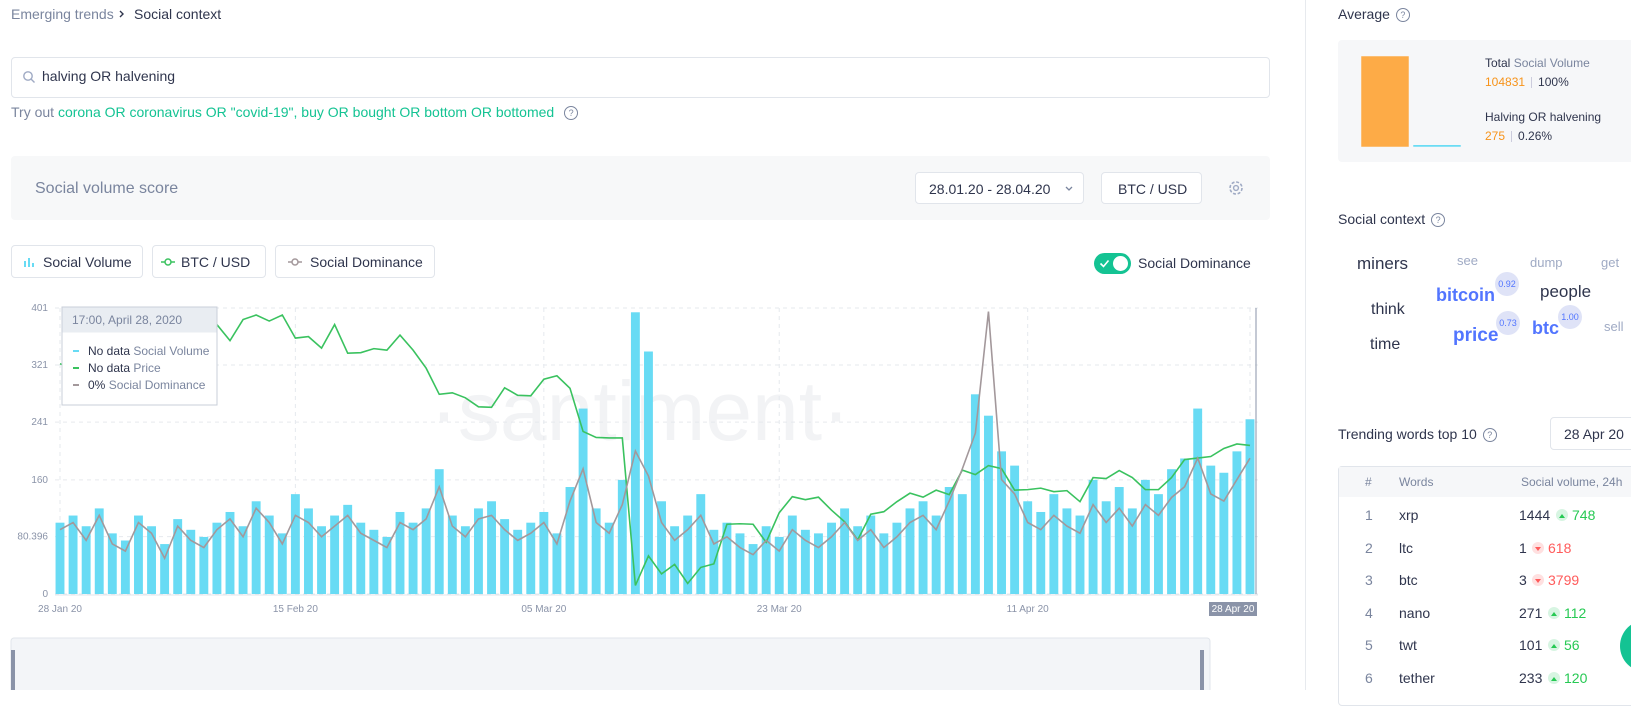  Describe the element at coordinates (62, 14) in the screenshot. I see `breadcrumb-parent: Emerging trends` at that location.